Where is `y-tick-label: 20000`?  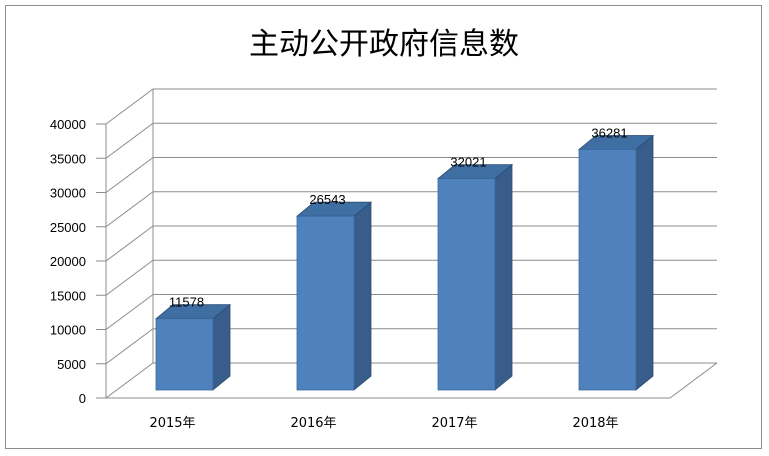 y-tick-label: 20000 is located at coordinates (68, 261).